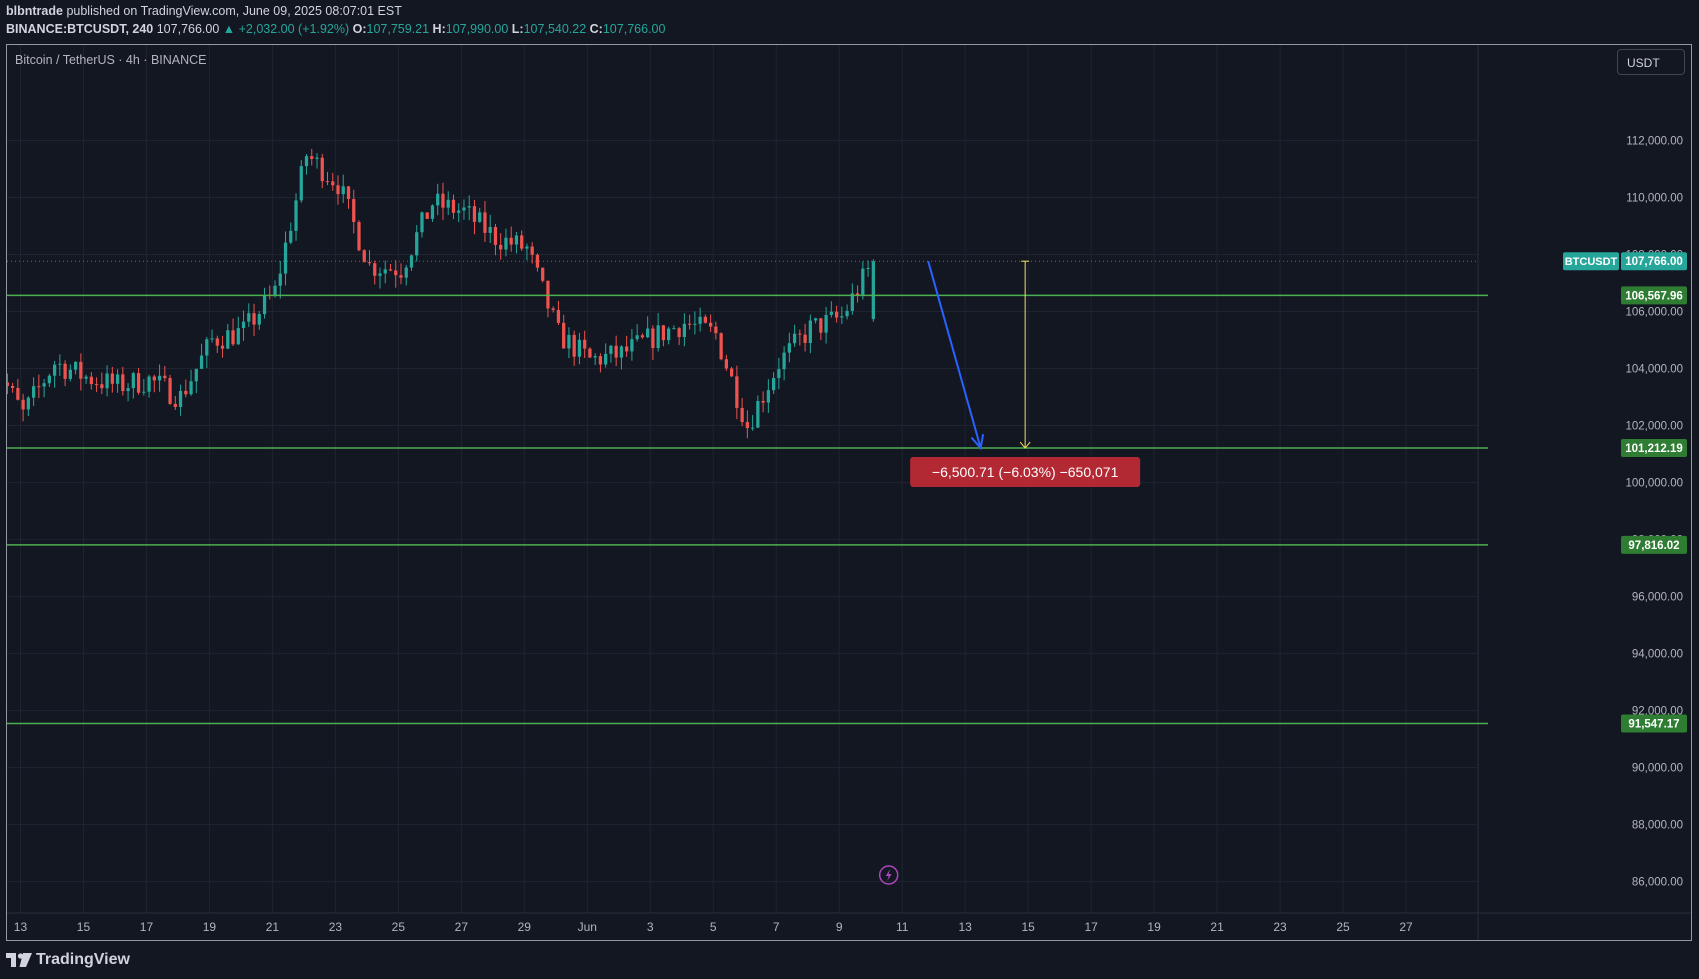 The height and width of the screenshot is (979, 1699). I want to click on close-value: 107,766.00, so click(634, 29).